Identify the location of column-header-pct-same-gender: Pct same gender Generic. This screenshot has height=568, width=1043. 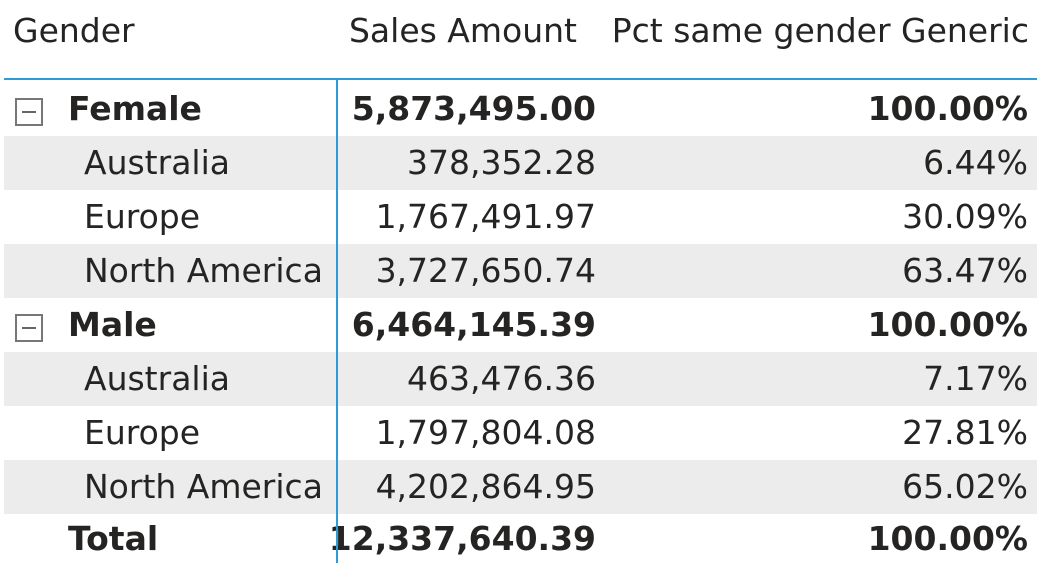
(820, 30).